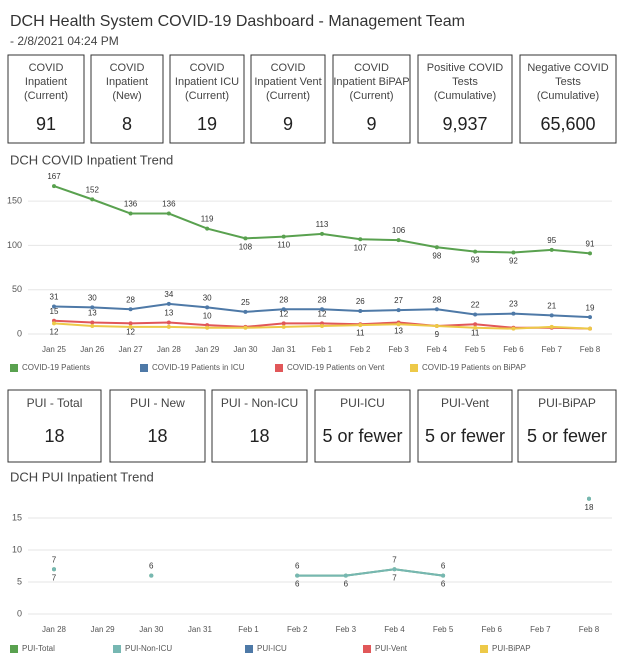 This screenshot has height=665, width=624. I want to click on data-label: 13, so click(92, 313).